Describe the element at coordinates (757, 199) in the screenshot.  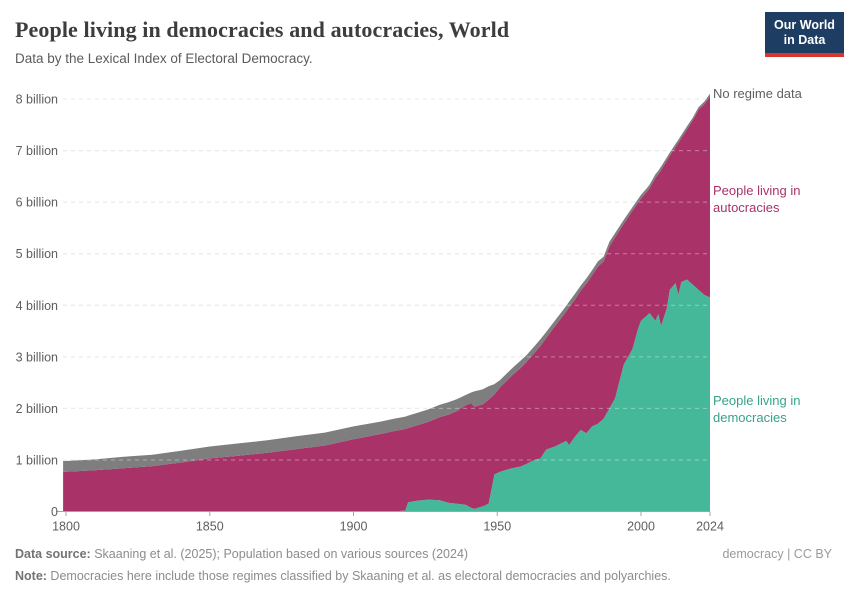
I see `series-label-autocracies: People living in autocracies` at that location.